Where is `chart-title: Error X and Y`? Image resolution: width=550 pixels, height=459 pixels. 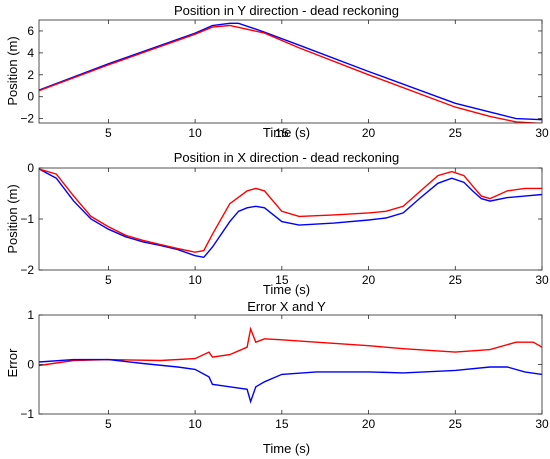
chart-title: Error X and Y is located at coordinates (286, 306).